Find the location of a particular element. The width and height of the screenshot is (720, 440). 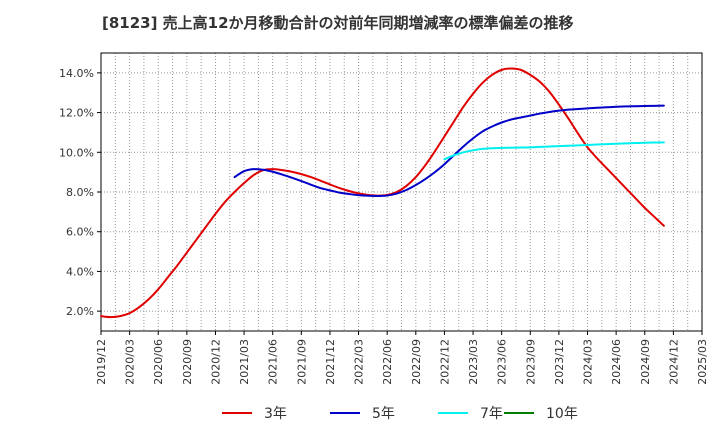

y-tick-label: 6.0% is located at coordinates (80, 232).